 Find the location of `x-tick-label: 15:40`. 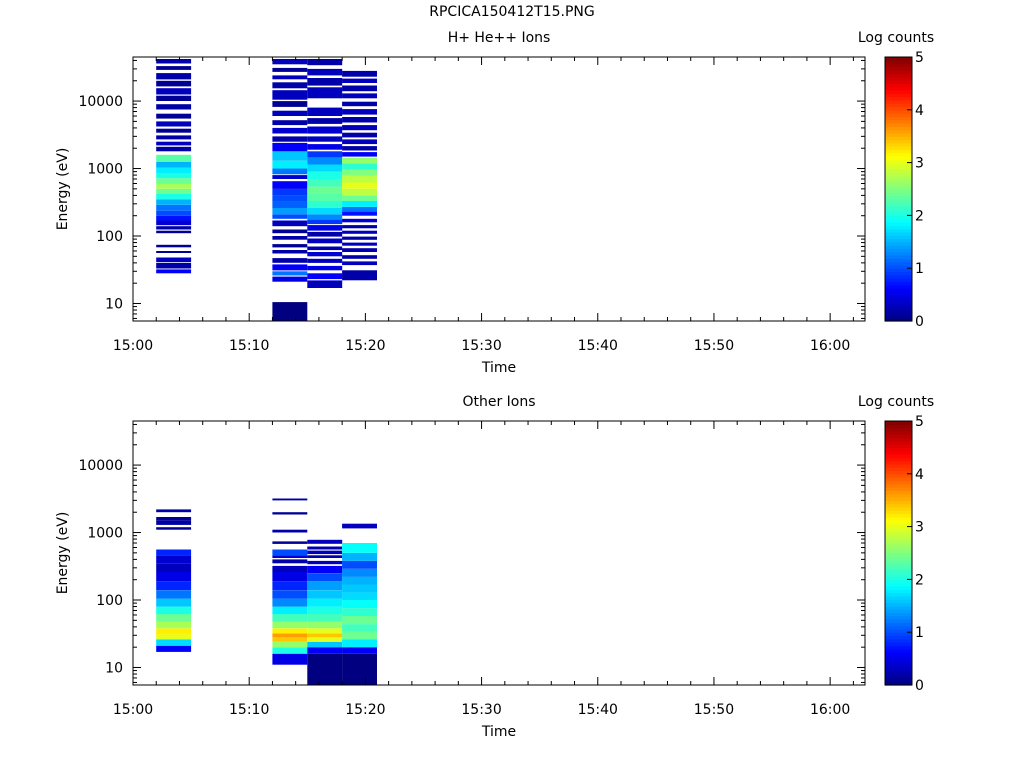

x-tick-label: 15:40 is located at coordinates (598, 346).